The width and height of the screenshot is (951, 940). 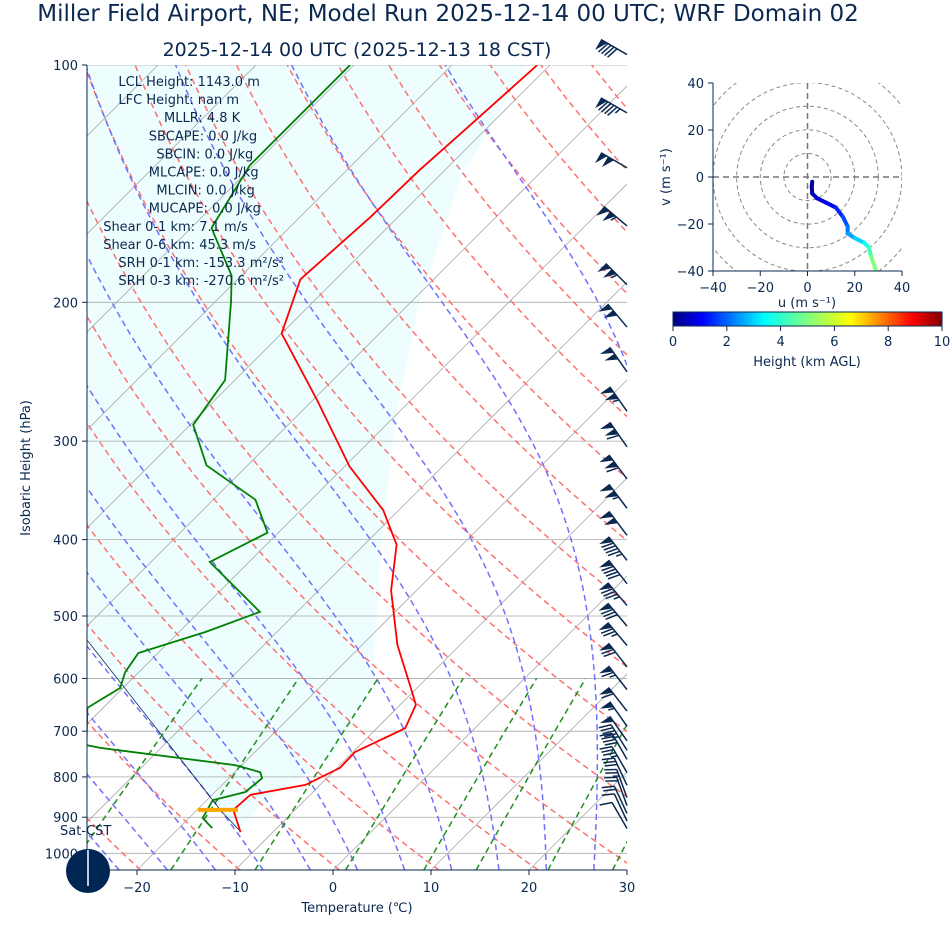 I want to click on hodograph-y-tick-label: 20, so click(x=695, y=131).